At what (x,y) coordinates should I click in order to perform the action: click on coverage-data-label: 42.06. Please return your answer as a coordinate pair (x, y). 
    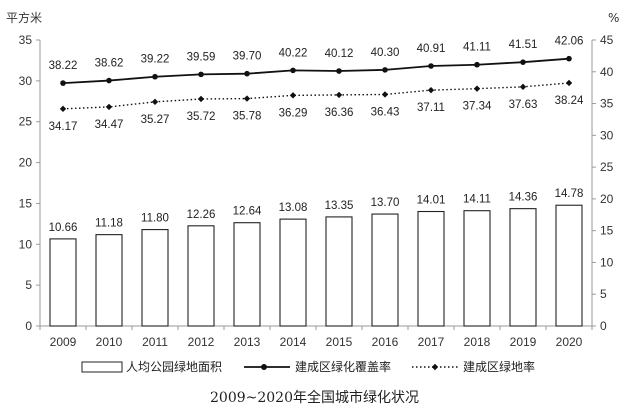
    Looking at the image, I should click on (569, 42).